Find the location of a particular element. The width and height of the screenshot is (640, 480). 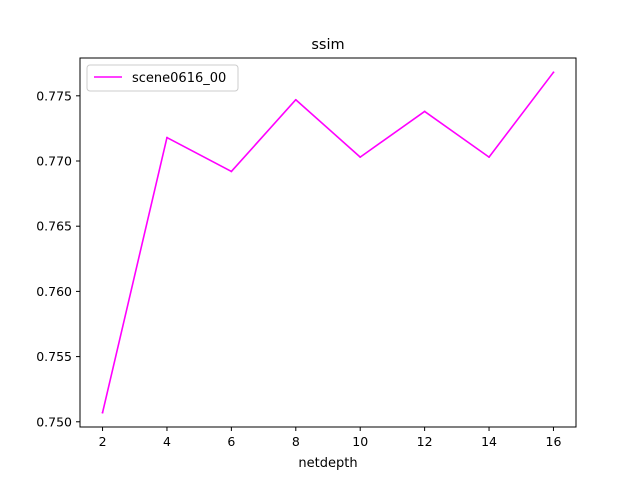

legend-box is located at coordinates (162, 78).